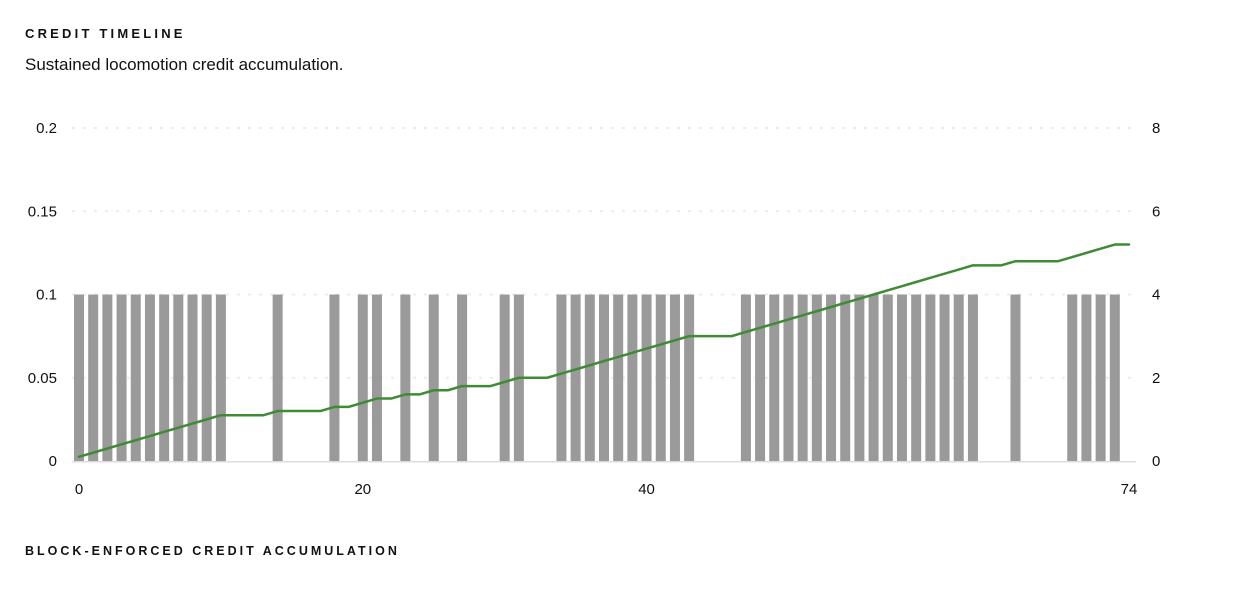  Describe the element at coordinates (1156, 295) in the screenshot. I see `y-axis-right-tick-label: 4` at that location.